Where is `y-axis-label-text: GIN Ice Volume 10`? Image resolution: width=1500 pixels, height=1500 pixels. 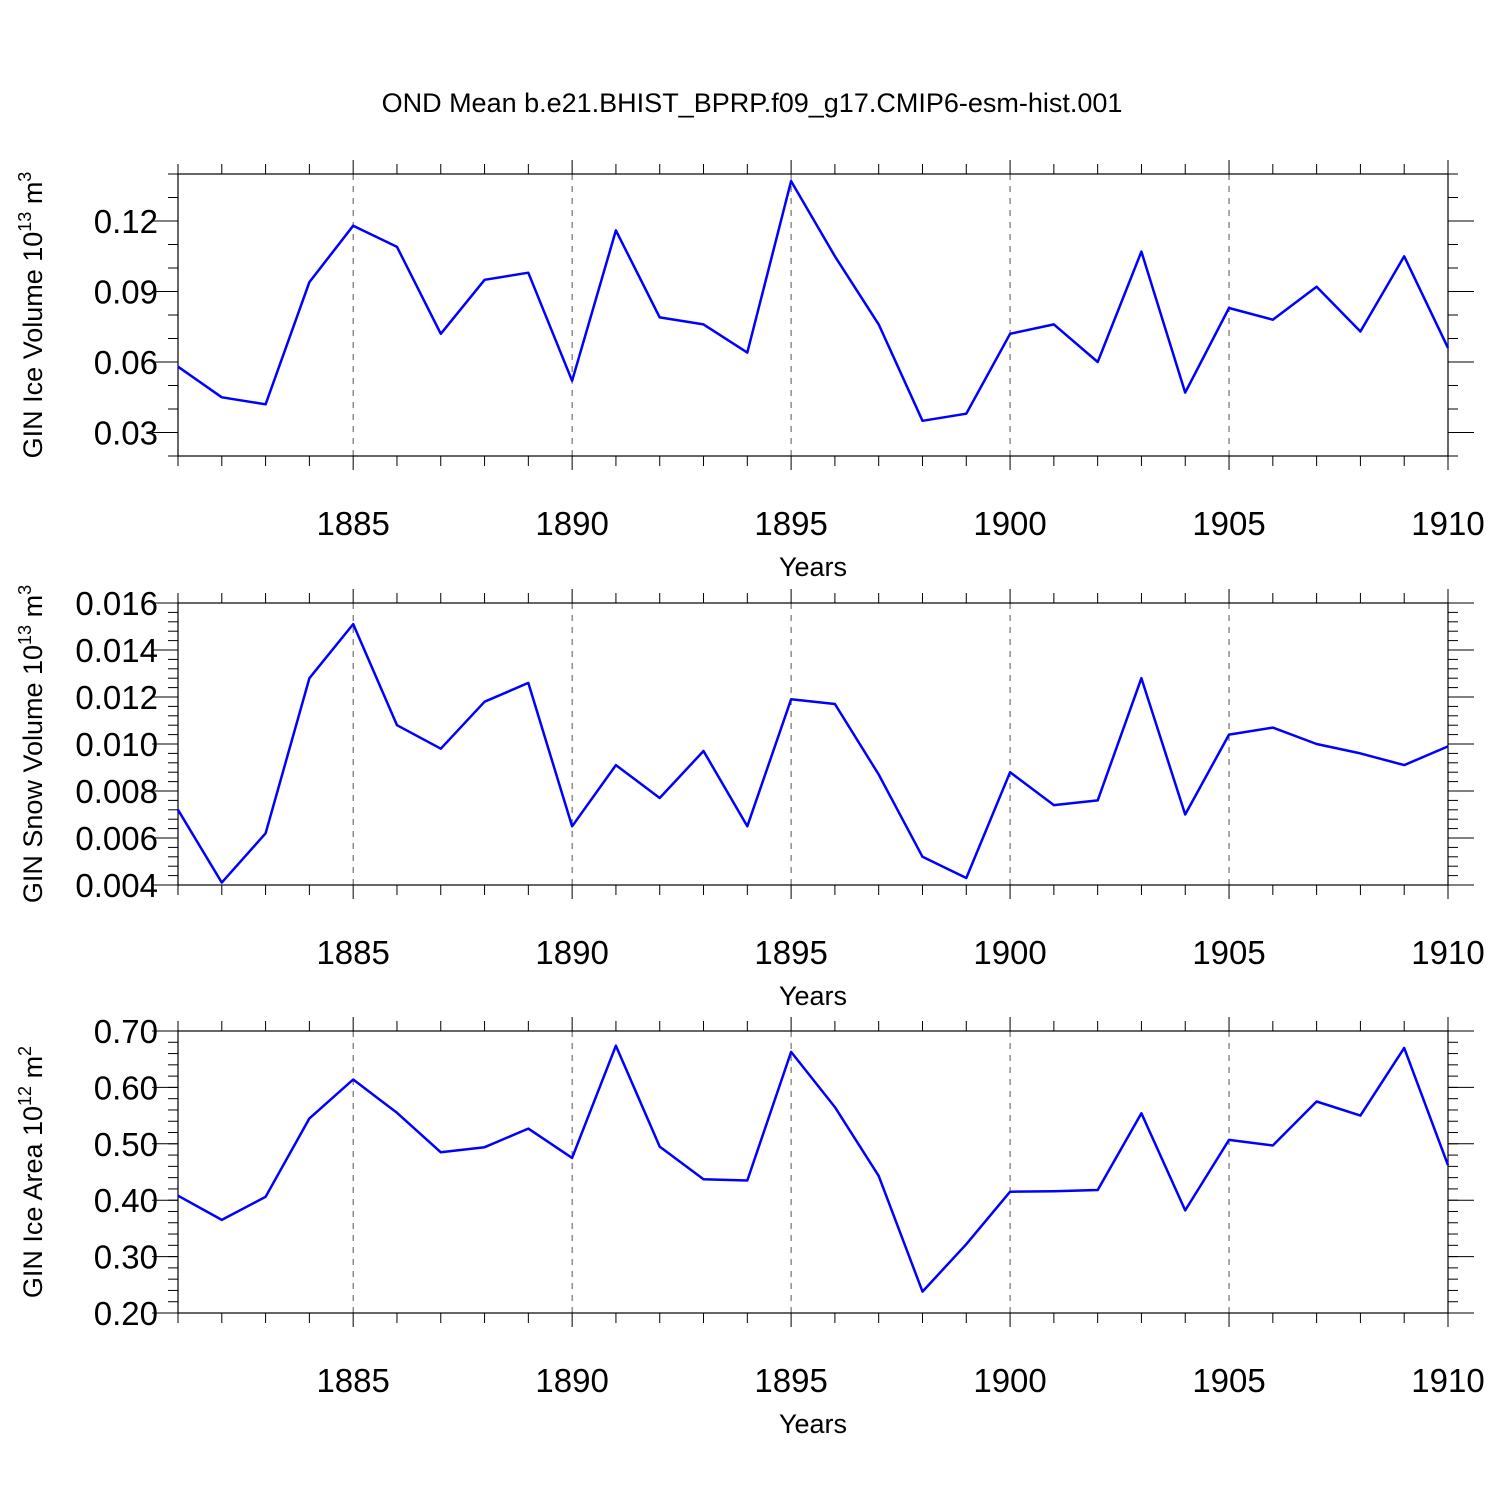
y-axis-label-text: GIN Ice Volume 10 is located at coordinates (33, 345).